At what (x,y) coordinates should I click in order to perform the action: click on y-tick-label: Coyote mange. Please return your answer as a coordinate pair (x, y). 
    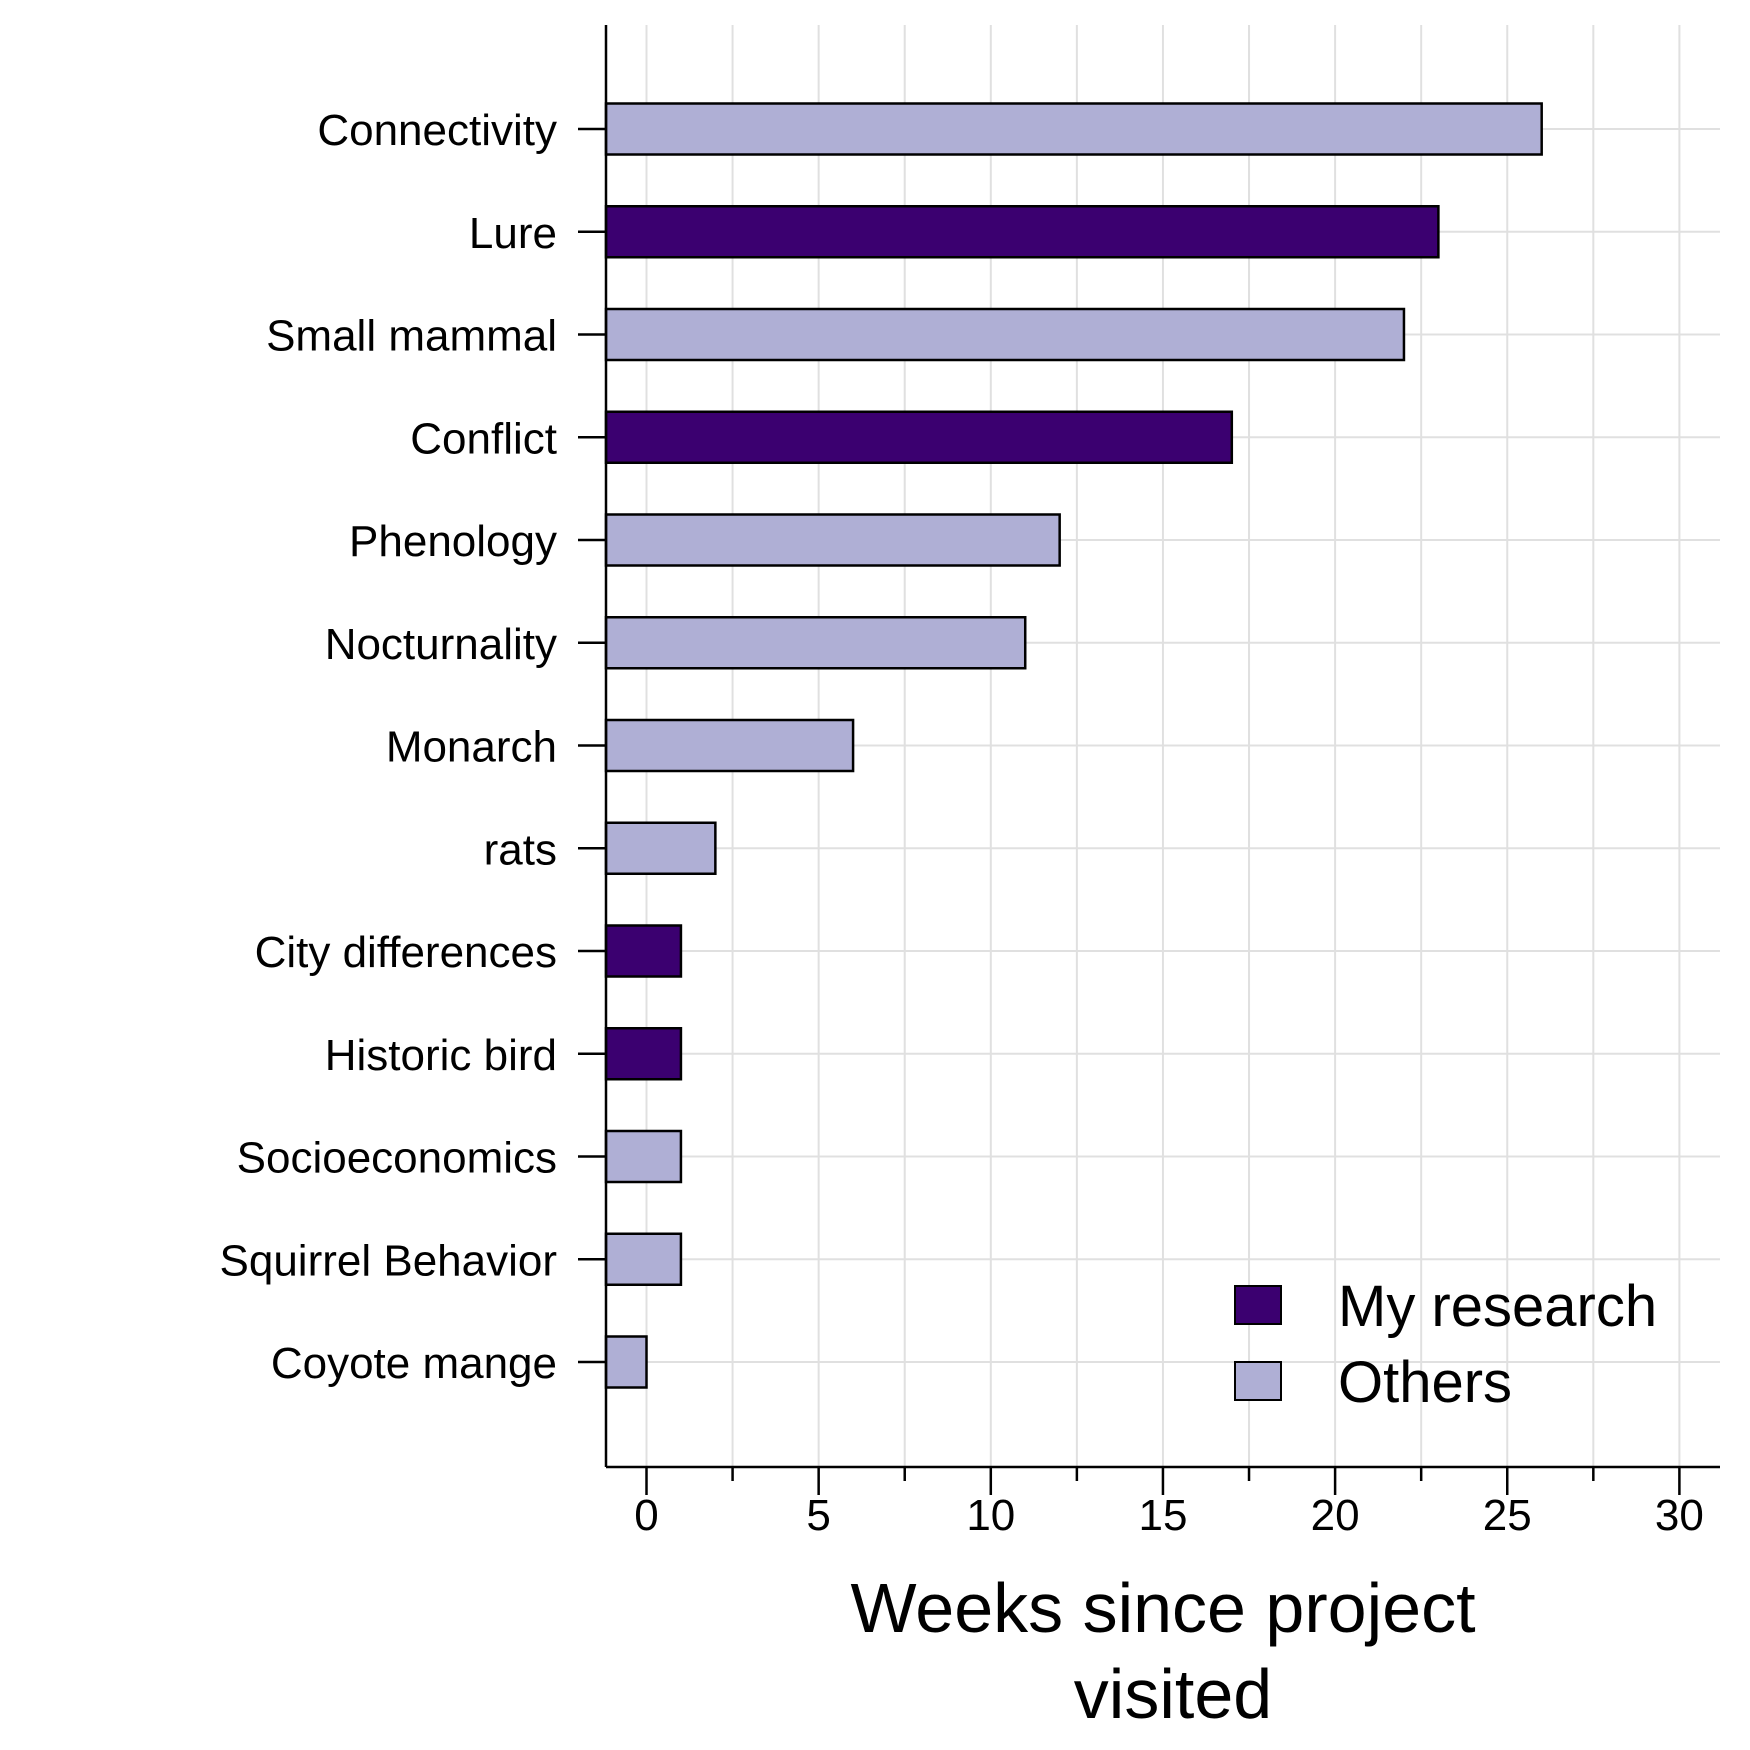
    Looking at the image, I should click on (414, 1363).